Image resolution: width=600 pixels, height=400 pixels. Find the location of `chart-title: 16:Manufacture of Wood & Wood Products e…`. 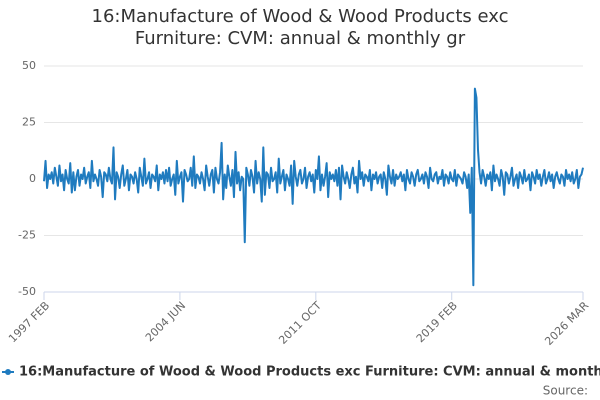

chart-title: 16:Manufacture of Wood & Wood Products e… is located at coordinates (300, 27).